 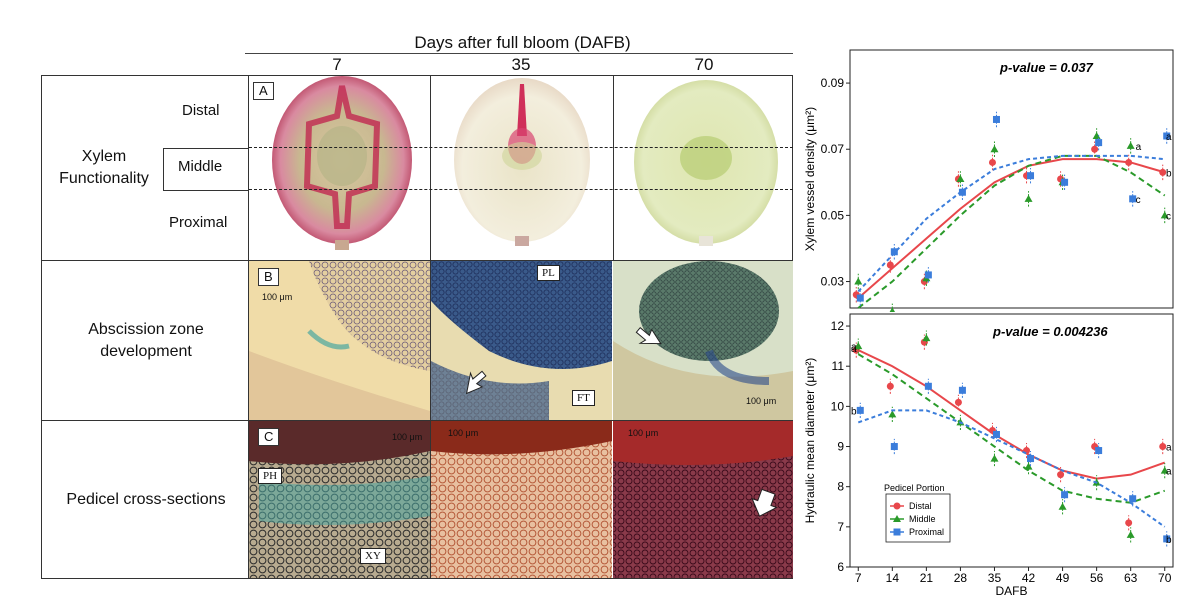 I want to click on sublabel-divider, so click(x=163, y=169).